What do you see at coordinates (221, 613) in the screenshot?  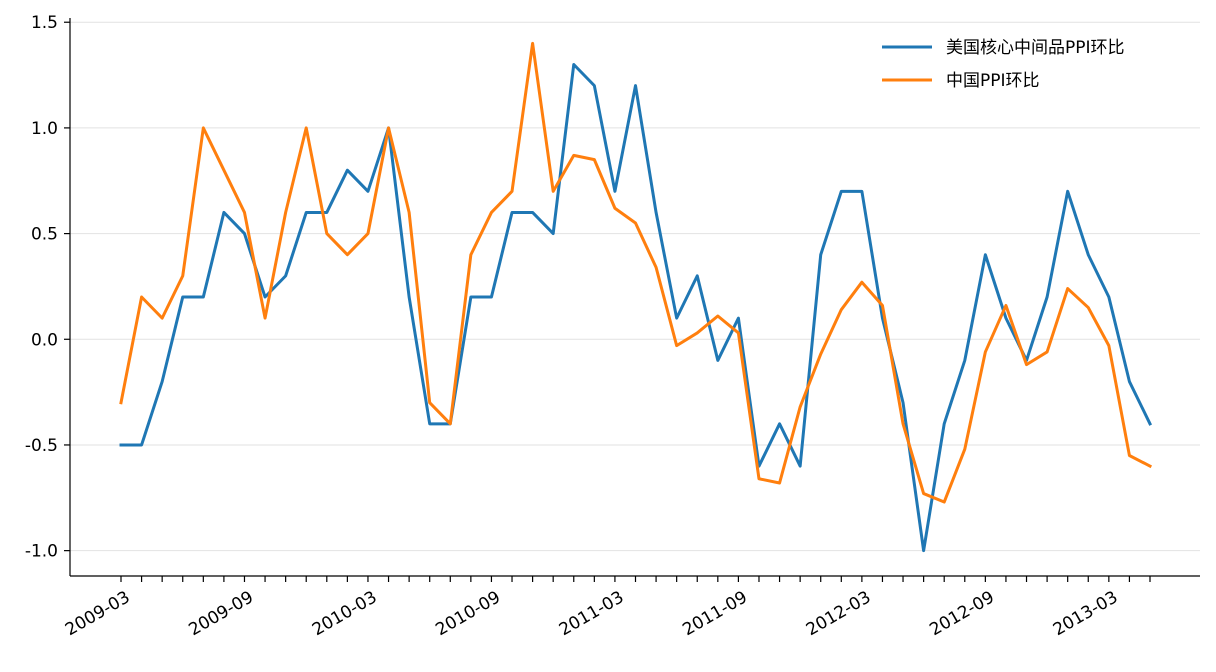 I see `x-tick-label: 2009-09` at bounding box center [221, 613].